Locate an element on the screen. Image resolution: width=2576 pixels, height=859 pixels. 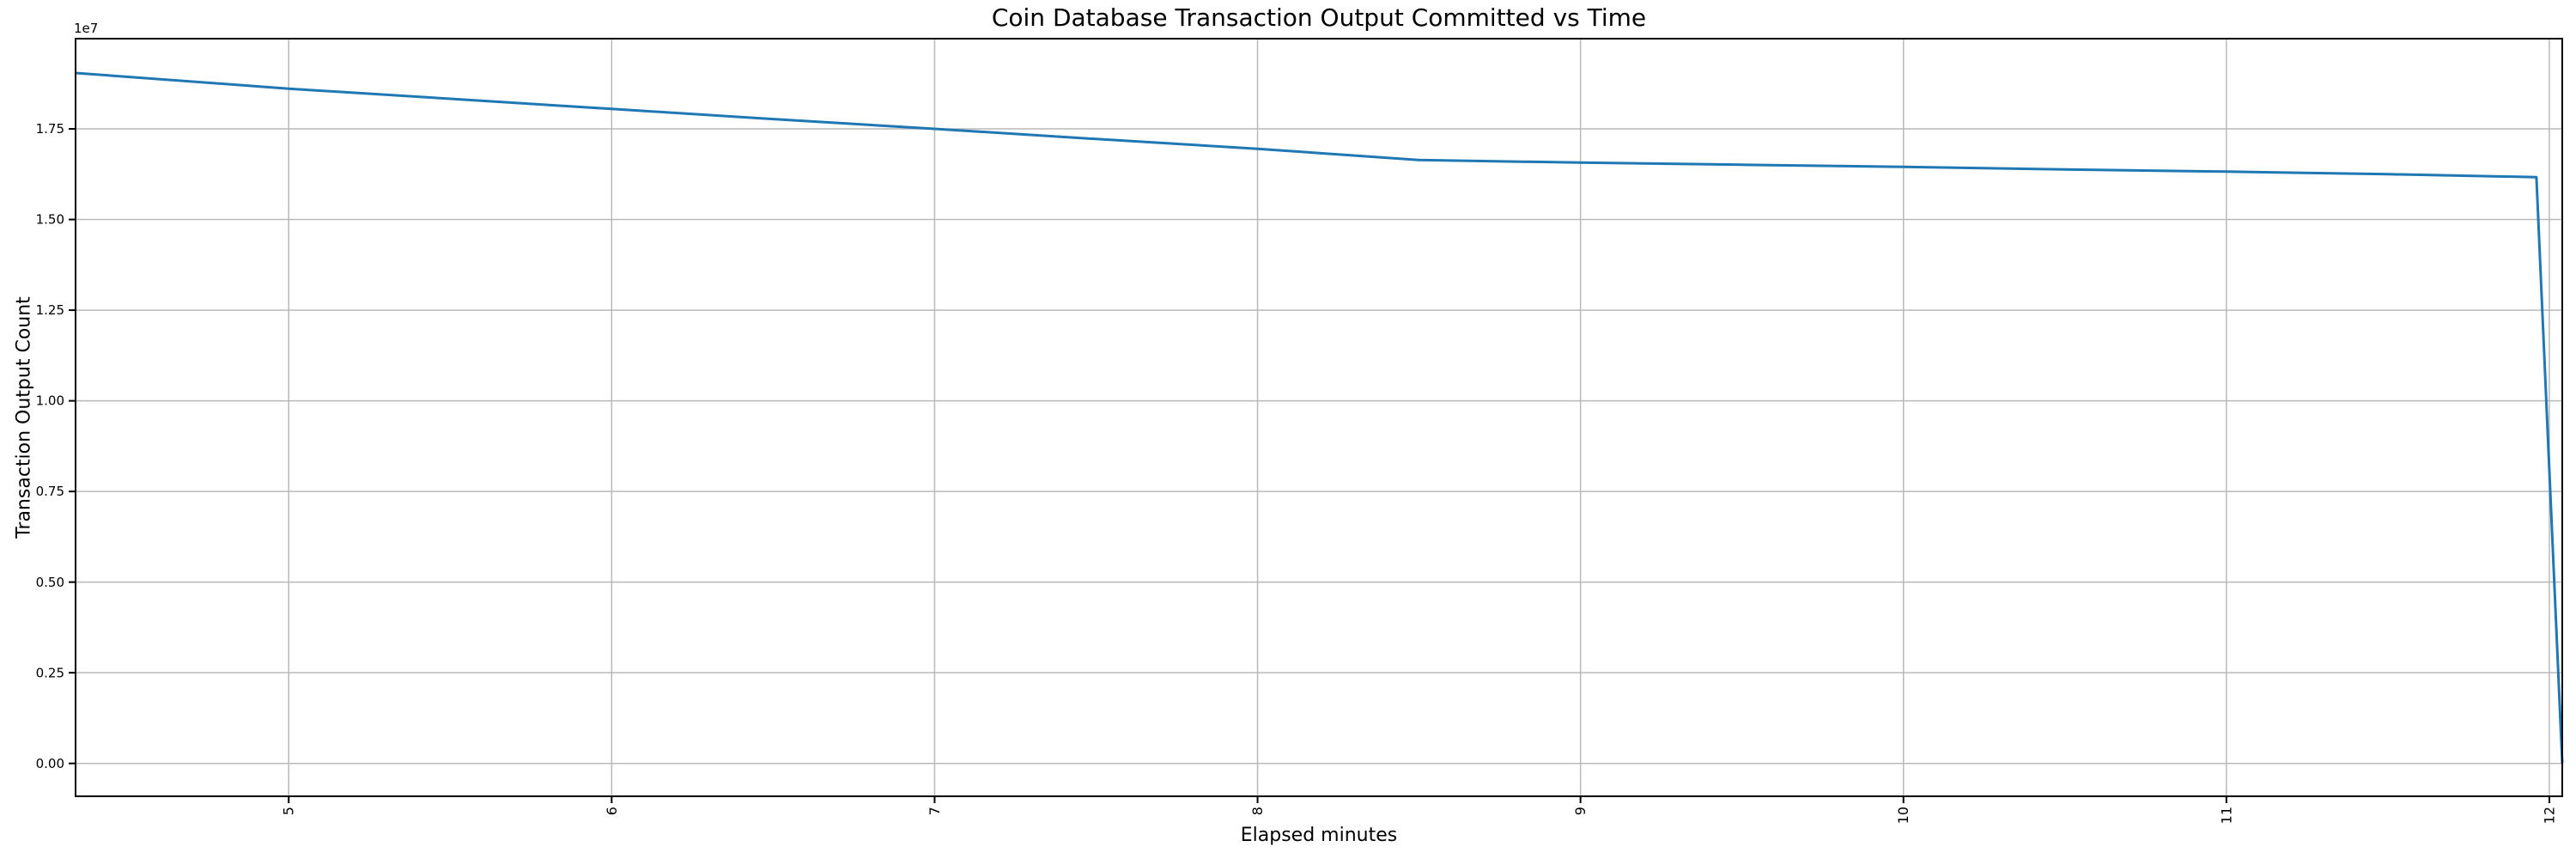
y-tick-label: 1.00 is located at coordinates (50, 401).